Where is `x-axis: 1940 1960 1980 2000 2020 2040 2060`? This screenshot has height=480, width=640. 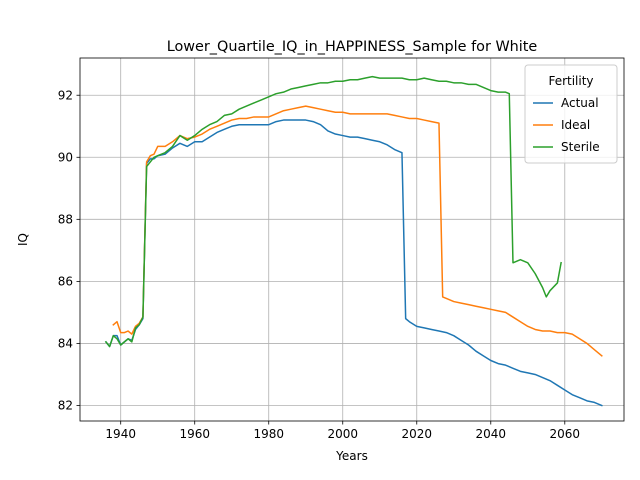 x-axis: 1940 1960 1980 2000 2020 2040 2060 is located at coordinates (342, 431).